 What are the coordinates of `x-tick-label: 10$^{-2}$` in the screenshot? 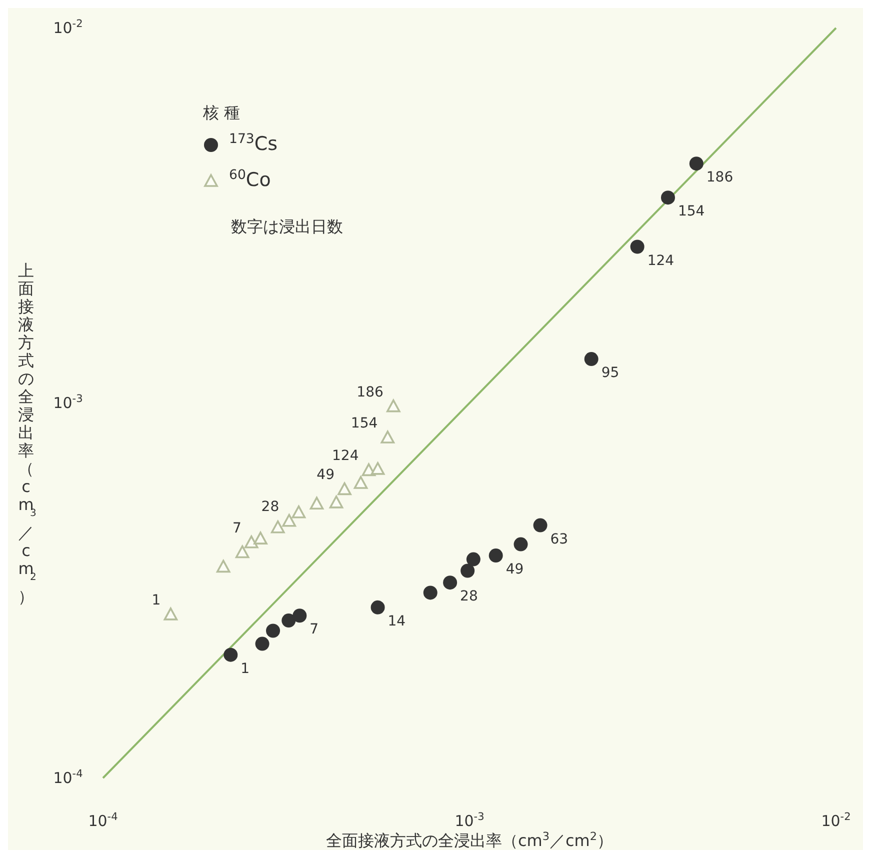 It's located at (836, 820).